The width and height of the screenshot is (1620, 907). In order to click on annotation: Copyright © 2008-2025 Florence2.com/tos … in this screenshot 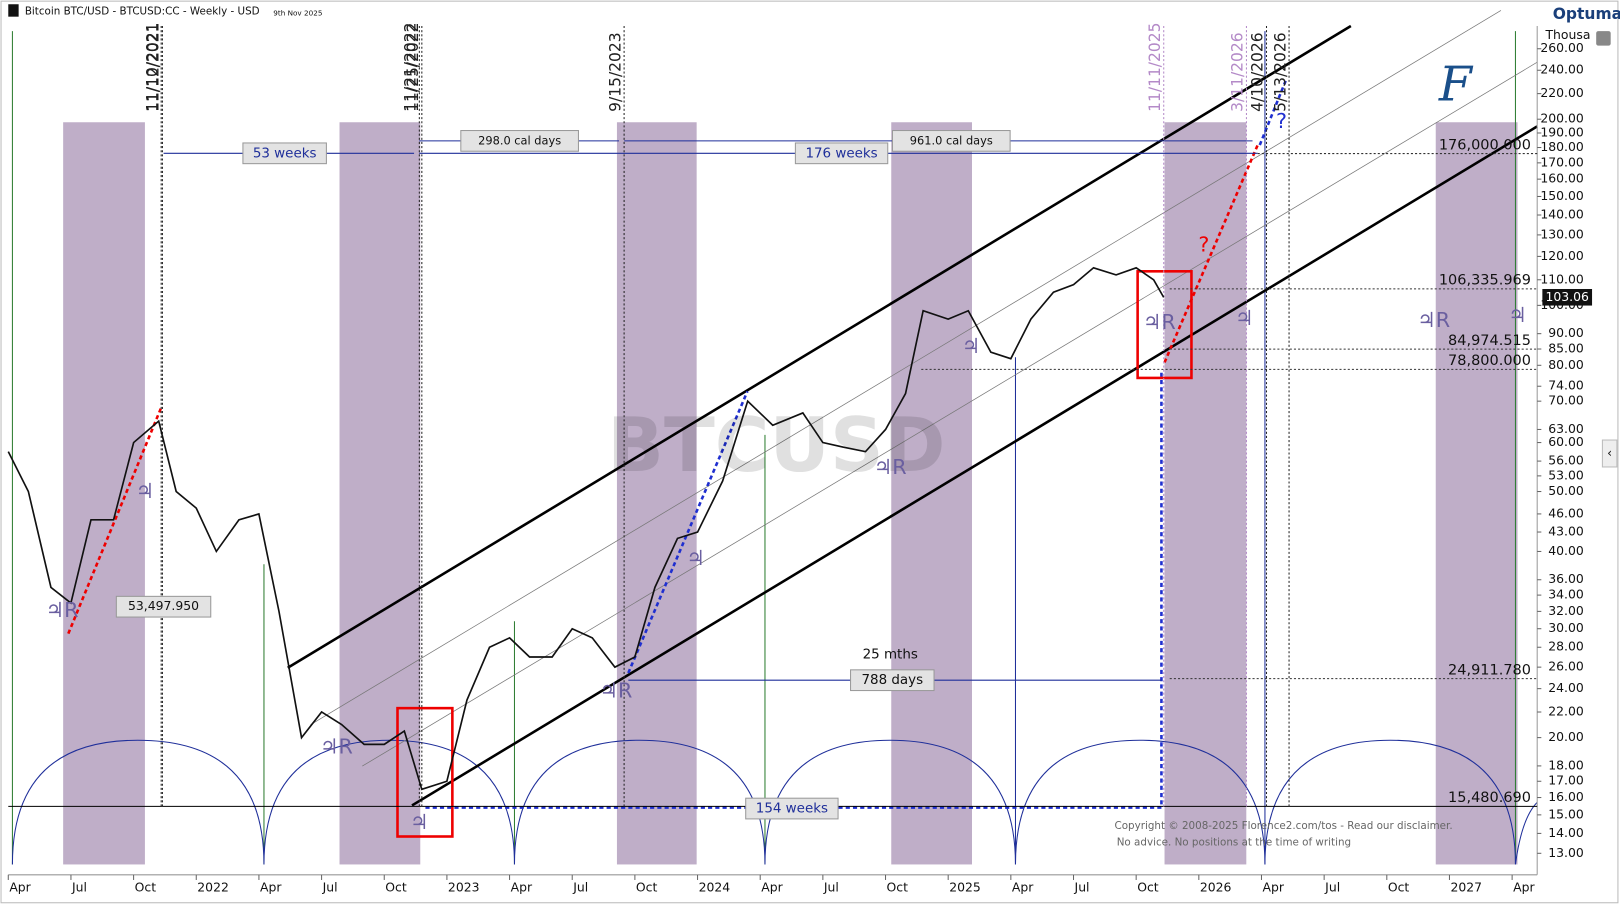, I will do `click(1284, 826)`.